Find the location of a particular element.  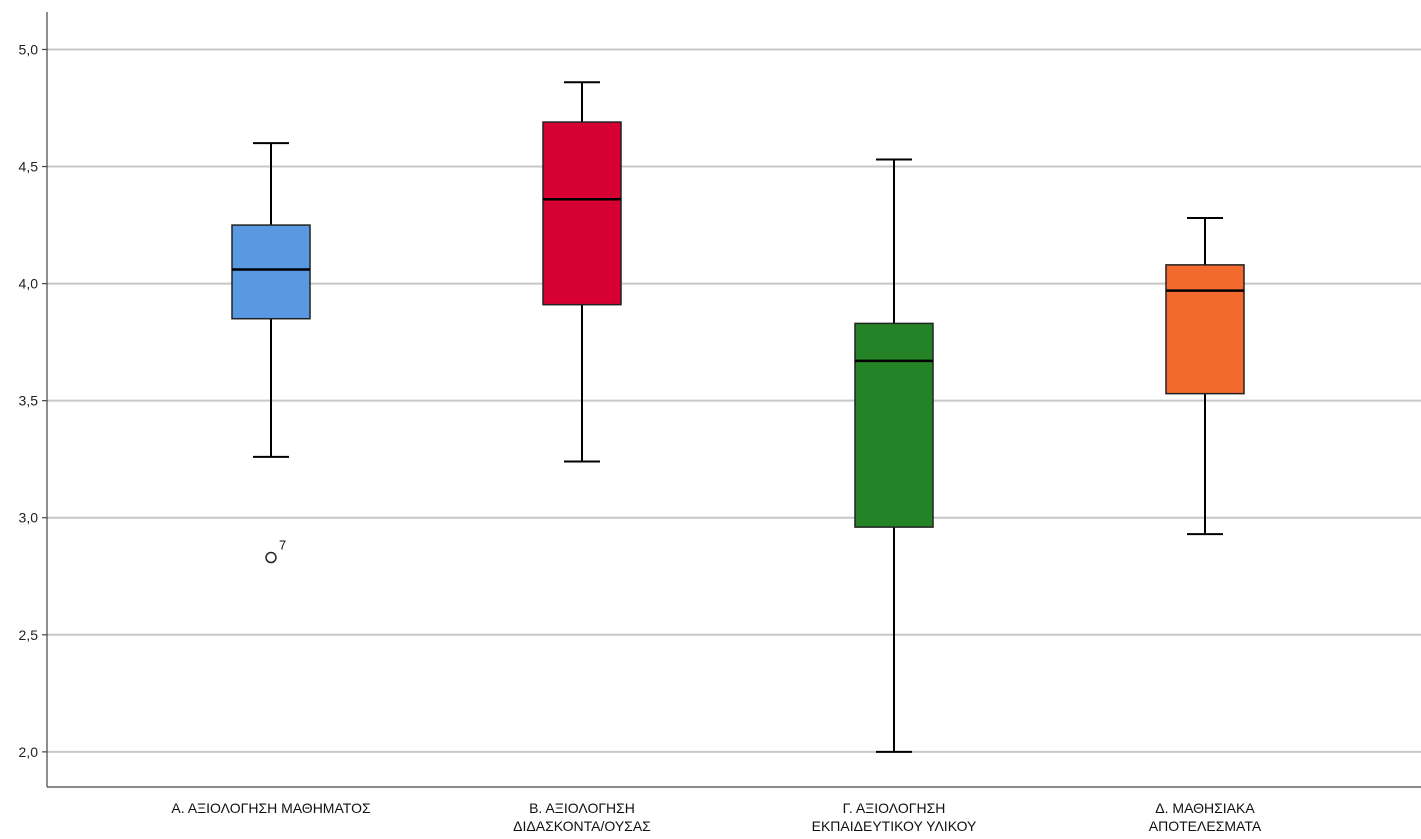

x-category-label: ΑΠΟΤΕΛΕΣΜΑΤΑ is located at coordinates (1205, 826).